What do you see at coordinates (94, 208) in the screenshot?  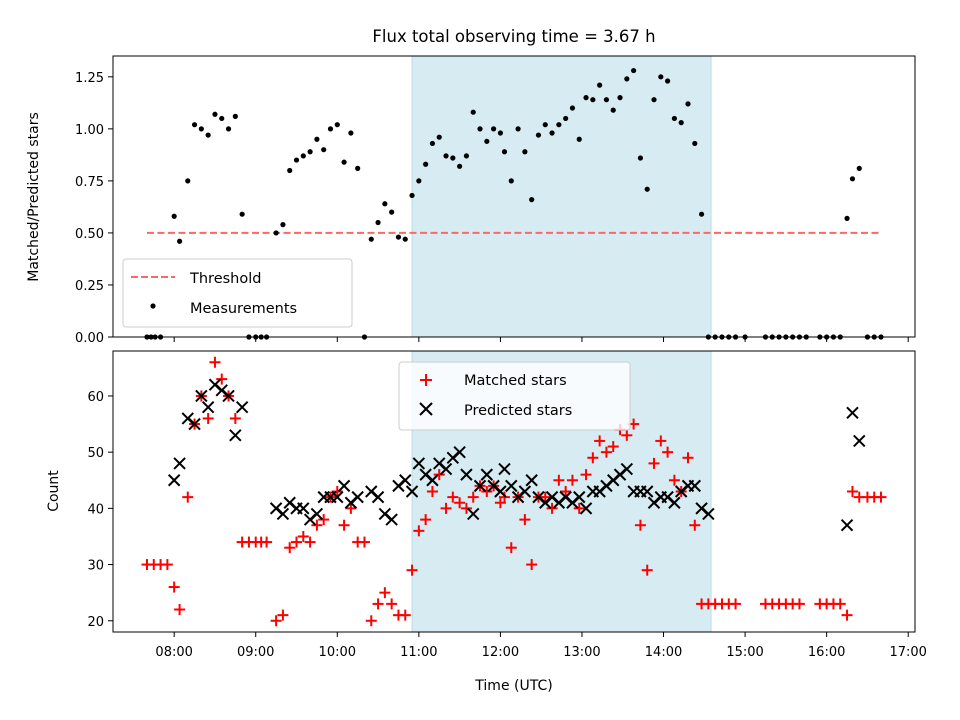 I see `top-y-ticks: 0.00 0.25 0.50 0.75 1.00 1.25` at bounding box center [94, 208].